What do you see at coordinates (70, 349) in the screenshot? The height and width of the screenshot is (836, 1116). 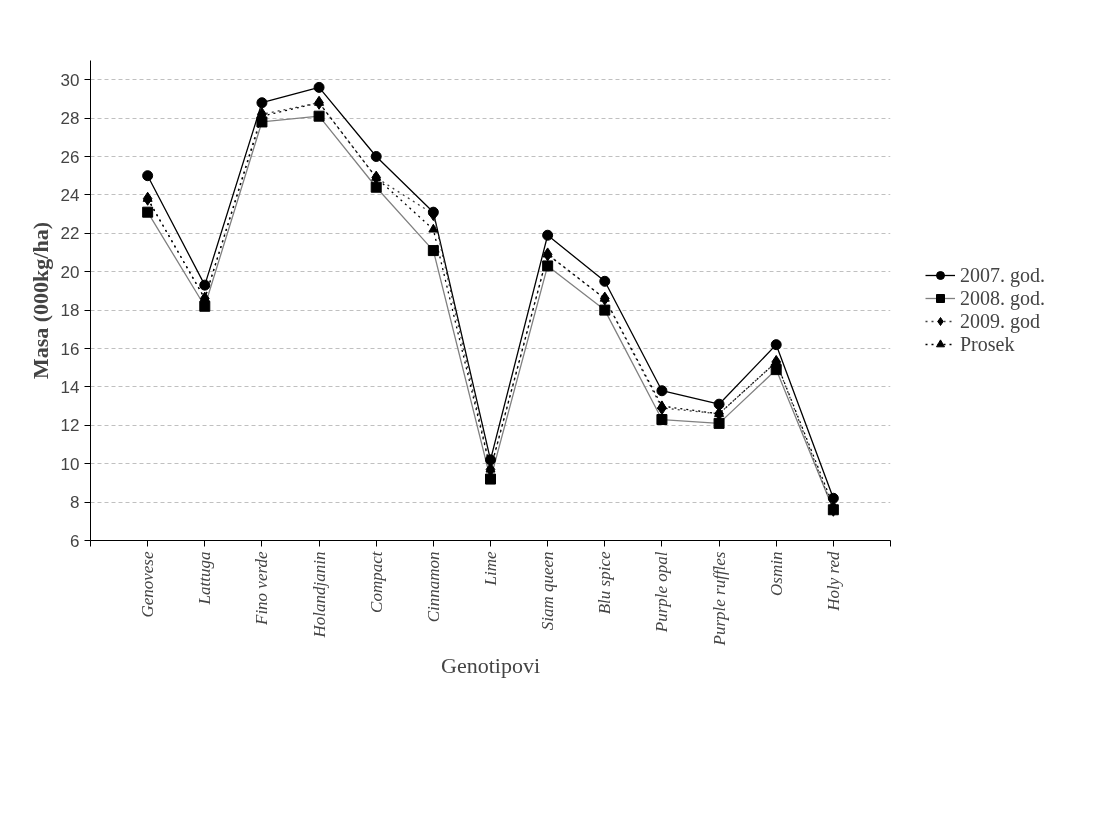 I see `y-tick-label: 16` at bounding box center [70, 349].